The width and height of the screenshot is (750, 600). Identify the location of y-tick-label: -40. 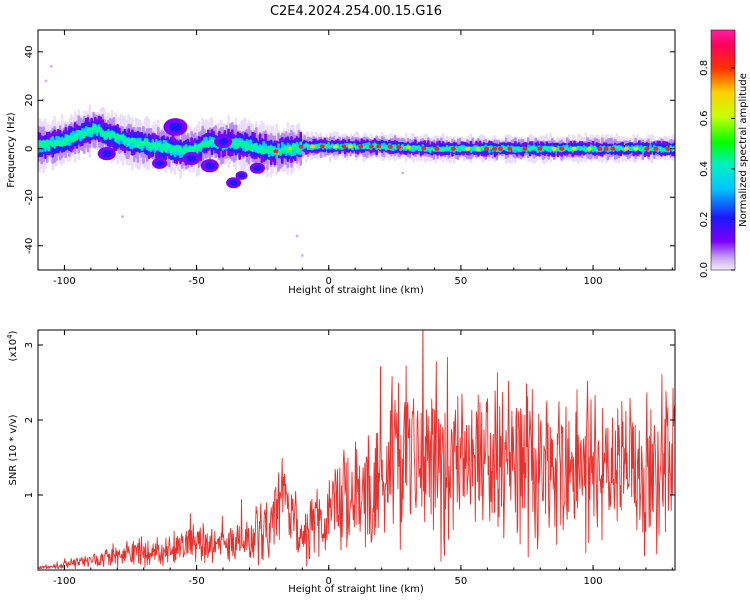
(29, 246).